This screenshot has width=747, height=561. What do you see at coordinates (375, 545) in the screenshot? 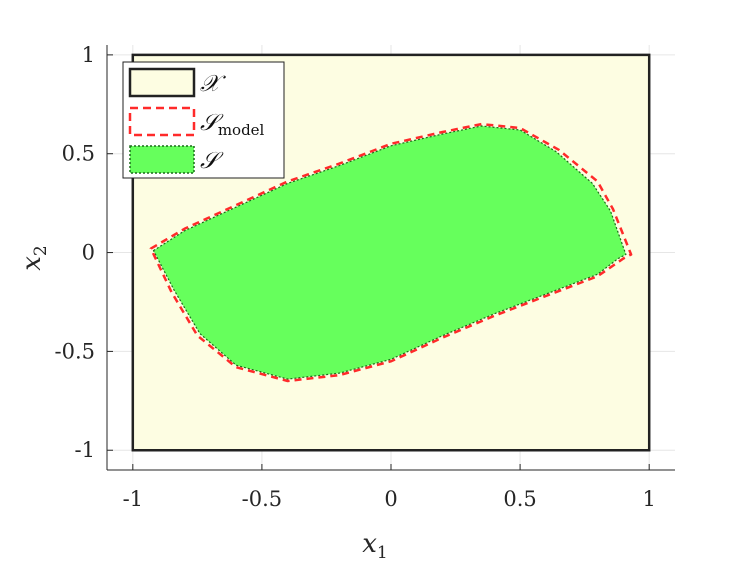
I see `x-axis-label: x1` at bounding box center [375, 545].